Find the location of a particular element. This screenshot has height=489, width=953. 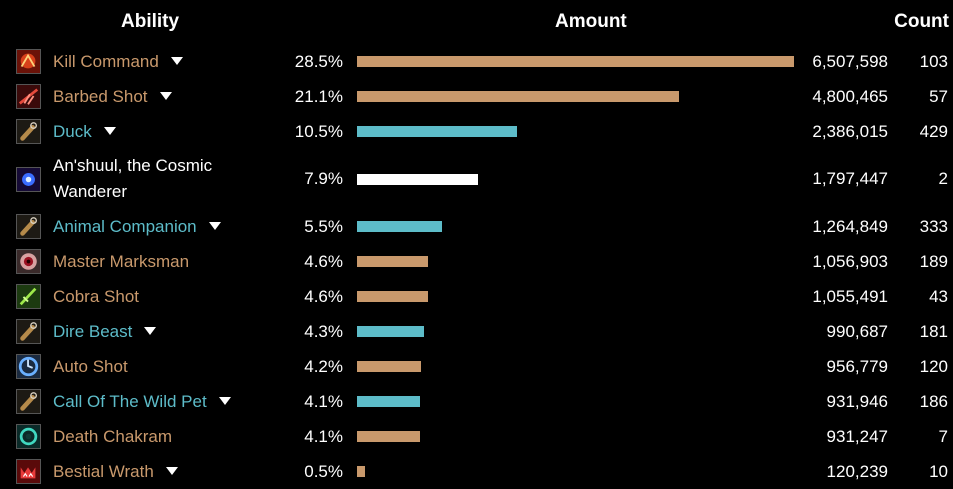

count-value: 189 is located at coordinates (933, 261).